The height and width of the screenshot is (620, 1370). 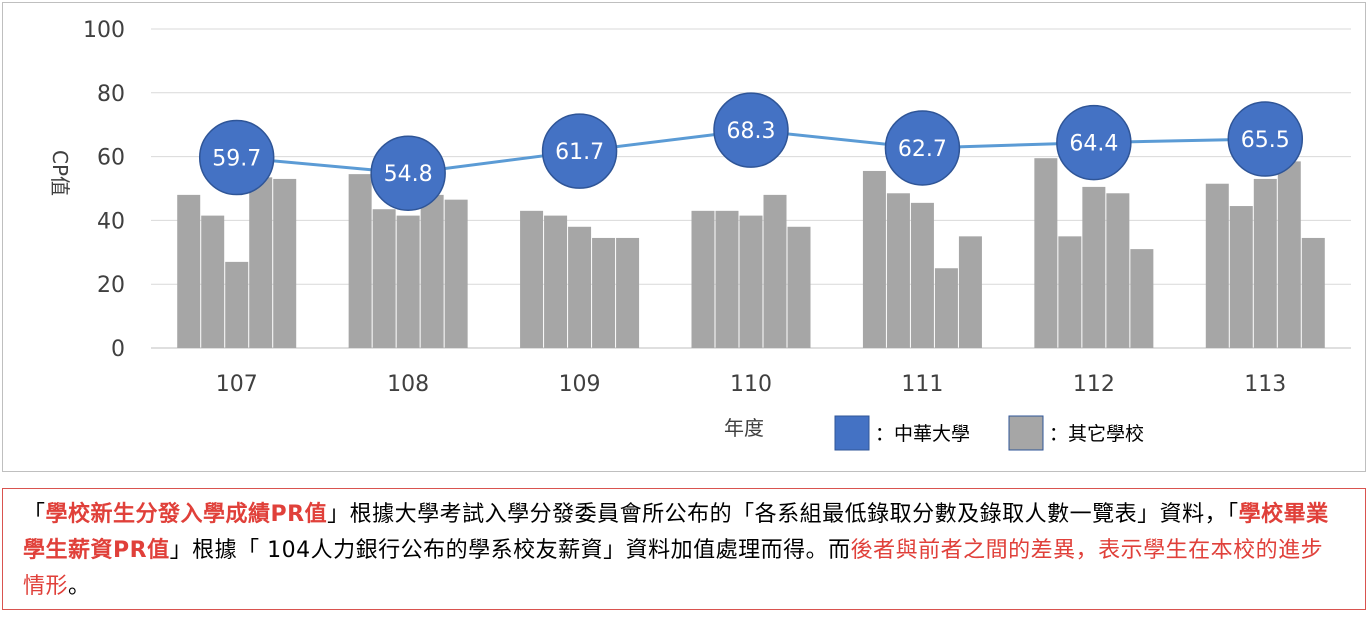 I want to click on note-text-source-2: 」根據「 104人力銀行公布的學系校友薪資」資料加值處理而得。而, so click(x=510, y=550).